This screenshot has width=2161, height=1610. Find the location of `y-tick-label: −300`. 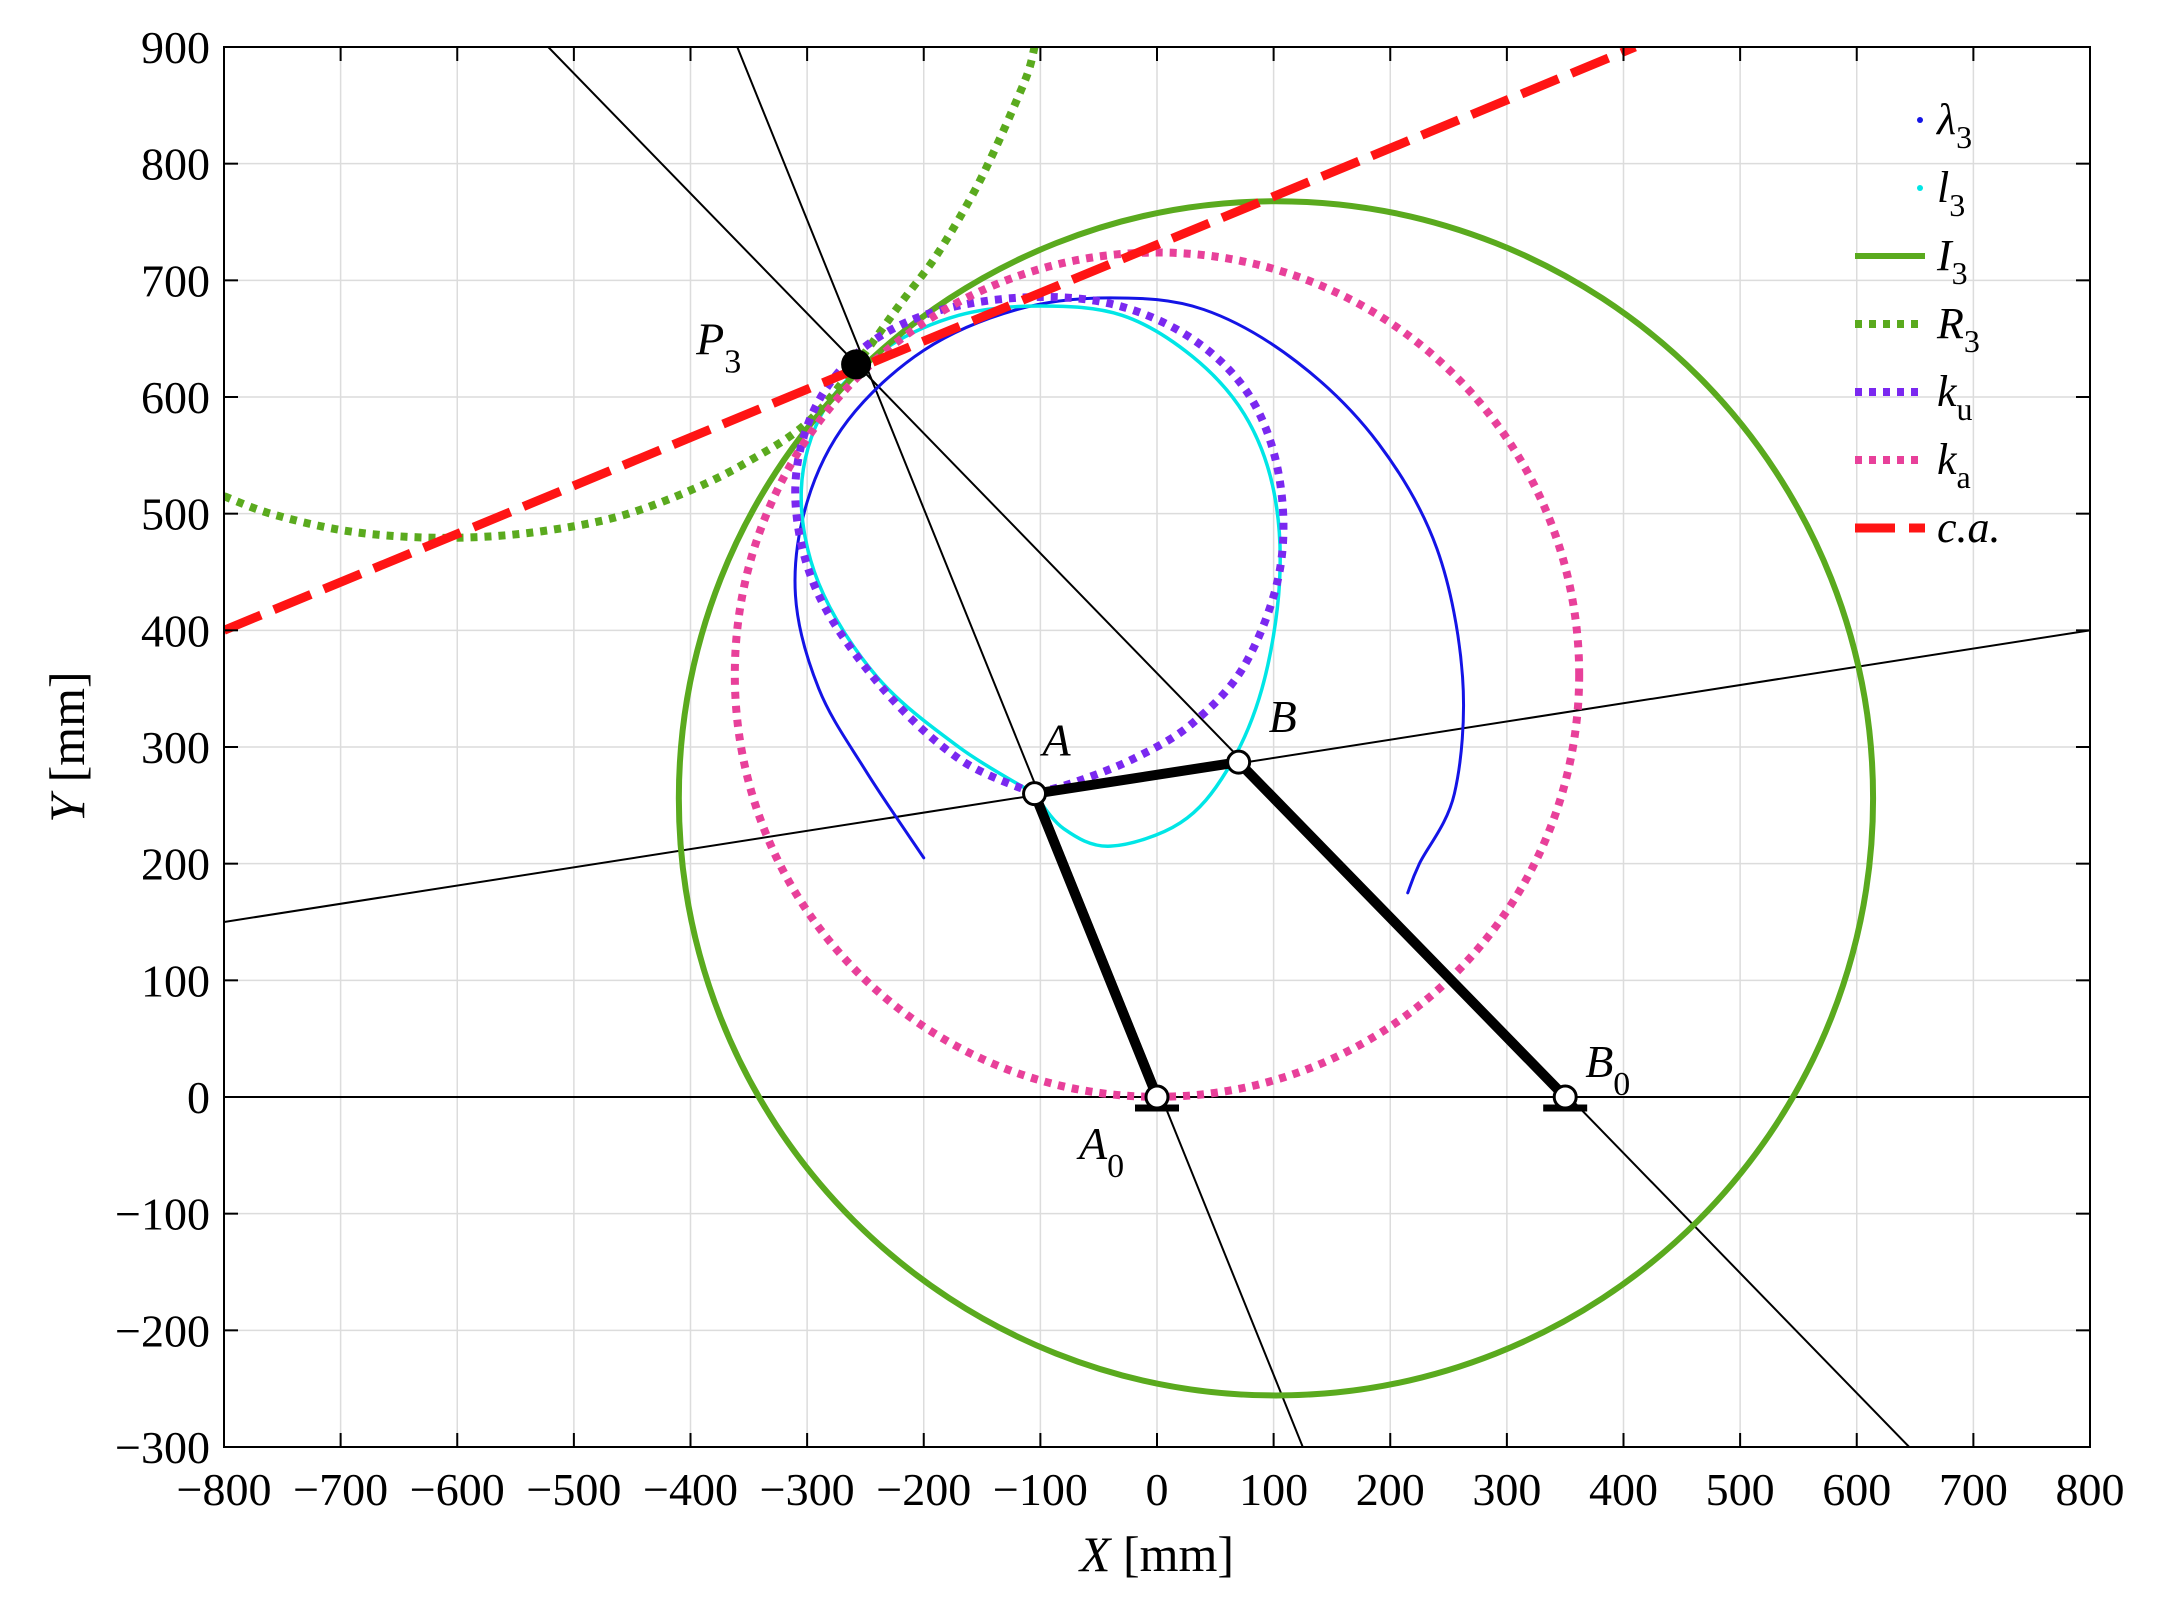

y-tick-label: −300 is located at coordinates (162, 1447).